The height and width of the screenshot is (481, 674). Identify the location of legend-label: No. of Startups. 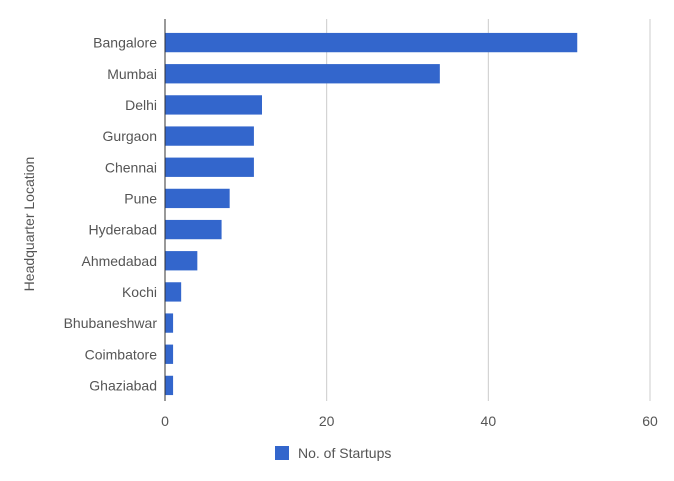
(344, 453).